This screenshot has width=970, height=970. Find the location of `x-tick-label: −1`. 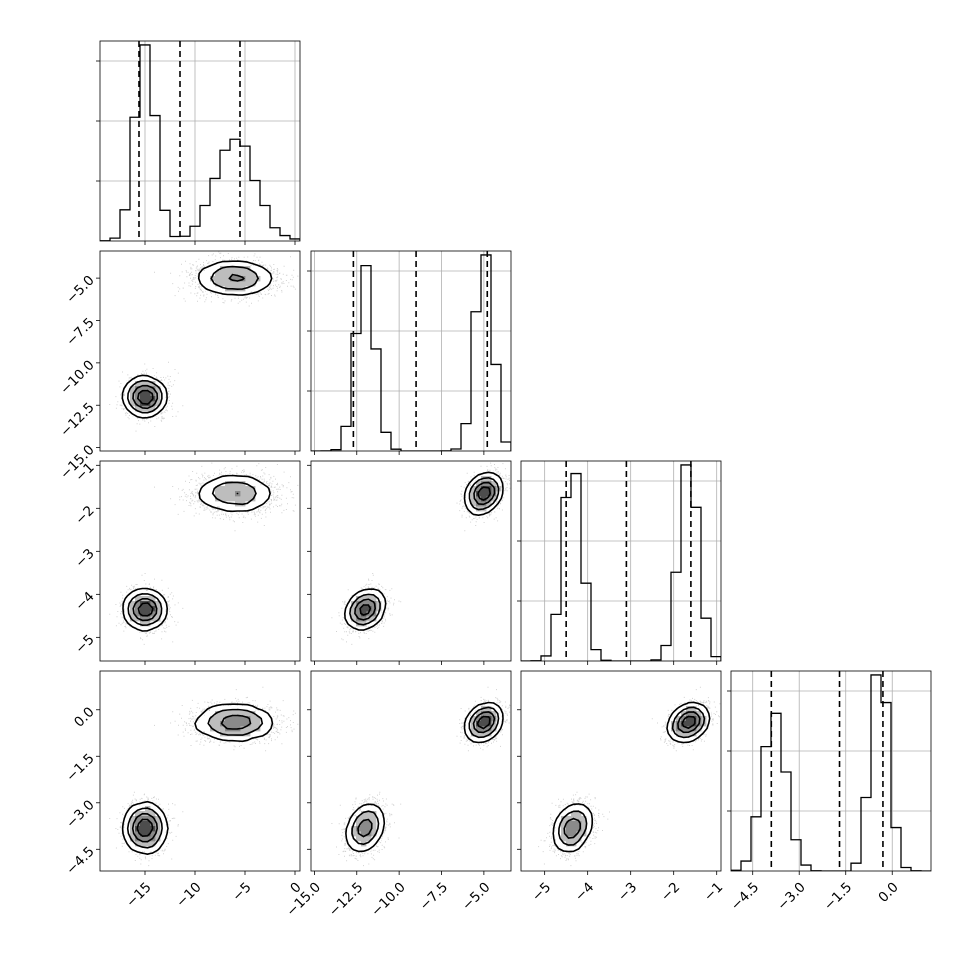

x-tick-label: −1 is located at coordinates (713, 891).